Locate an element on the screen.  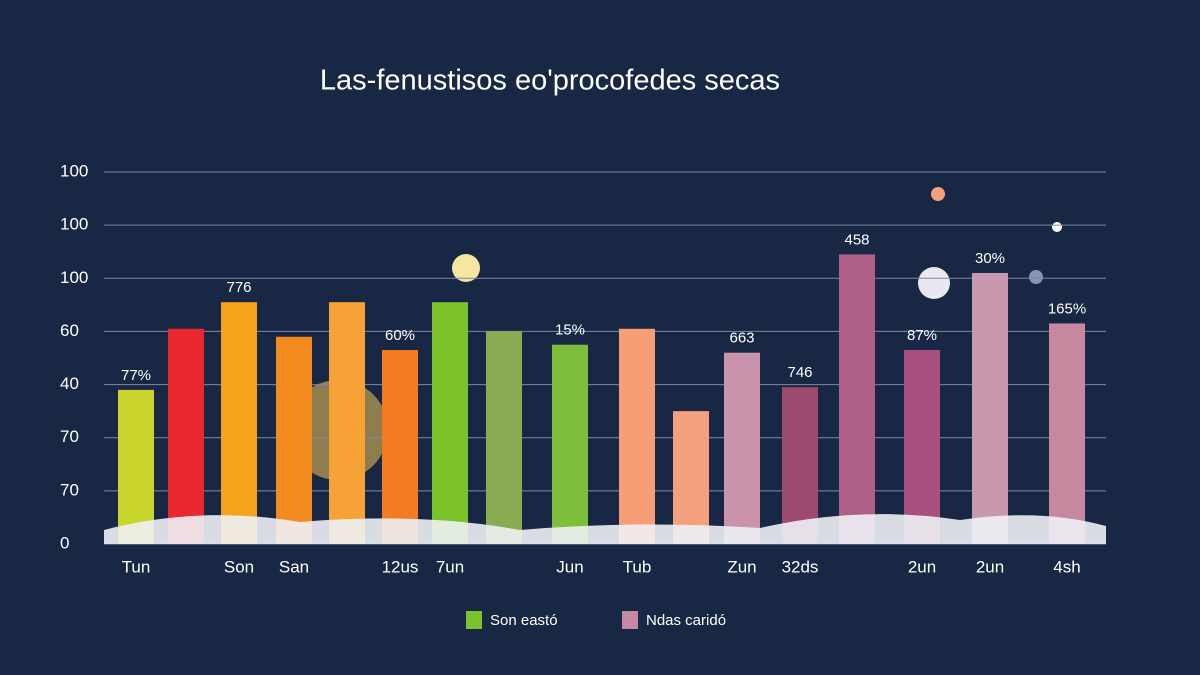
x-tick-label: Son is located at coordinates (239, 566).